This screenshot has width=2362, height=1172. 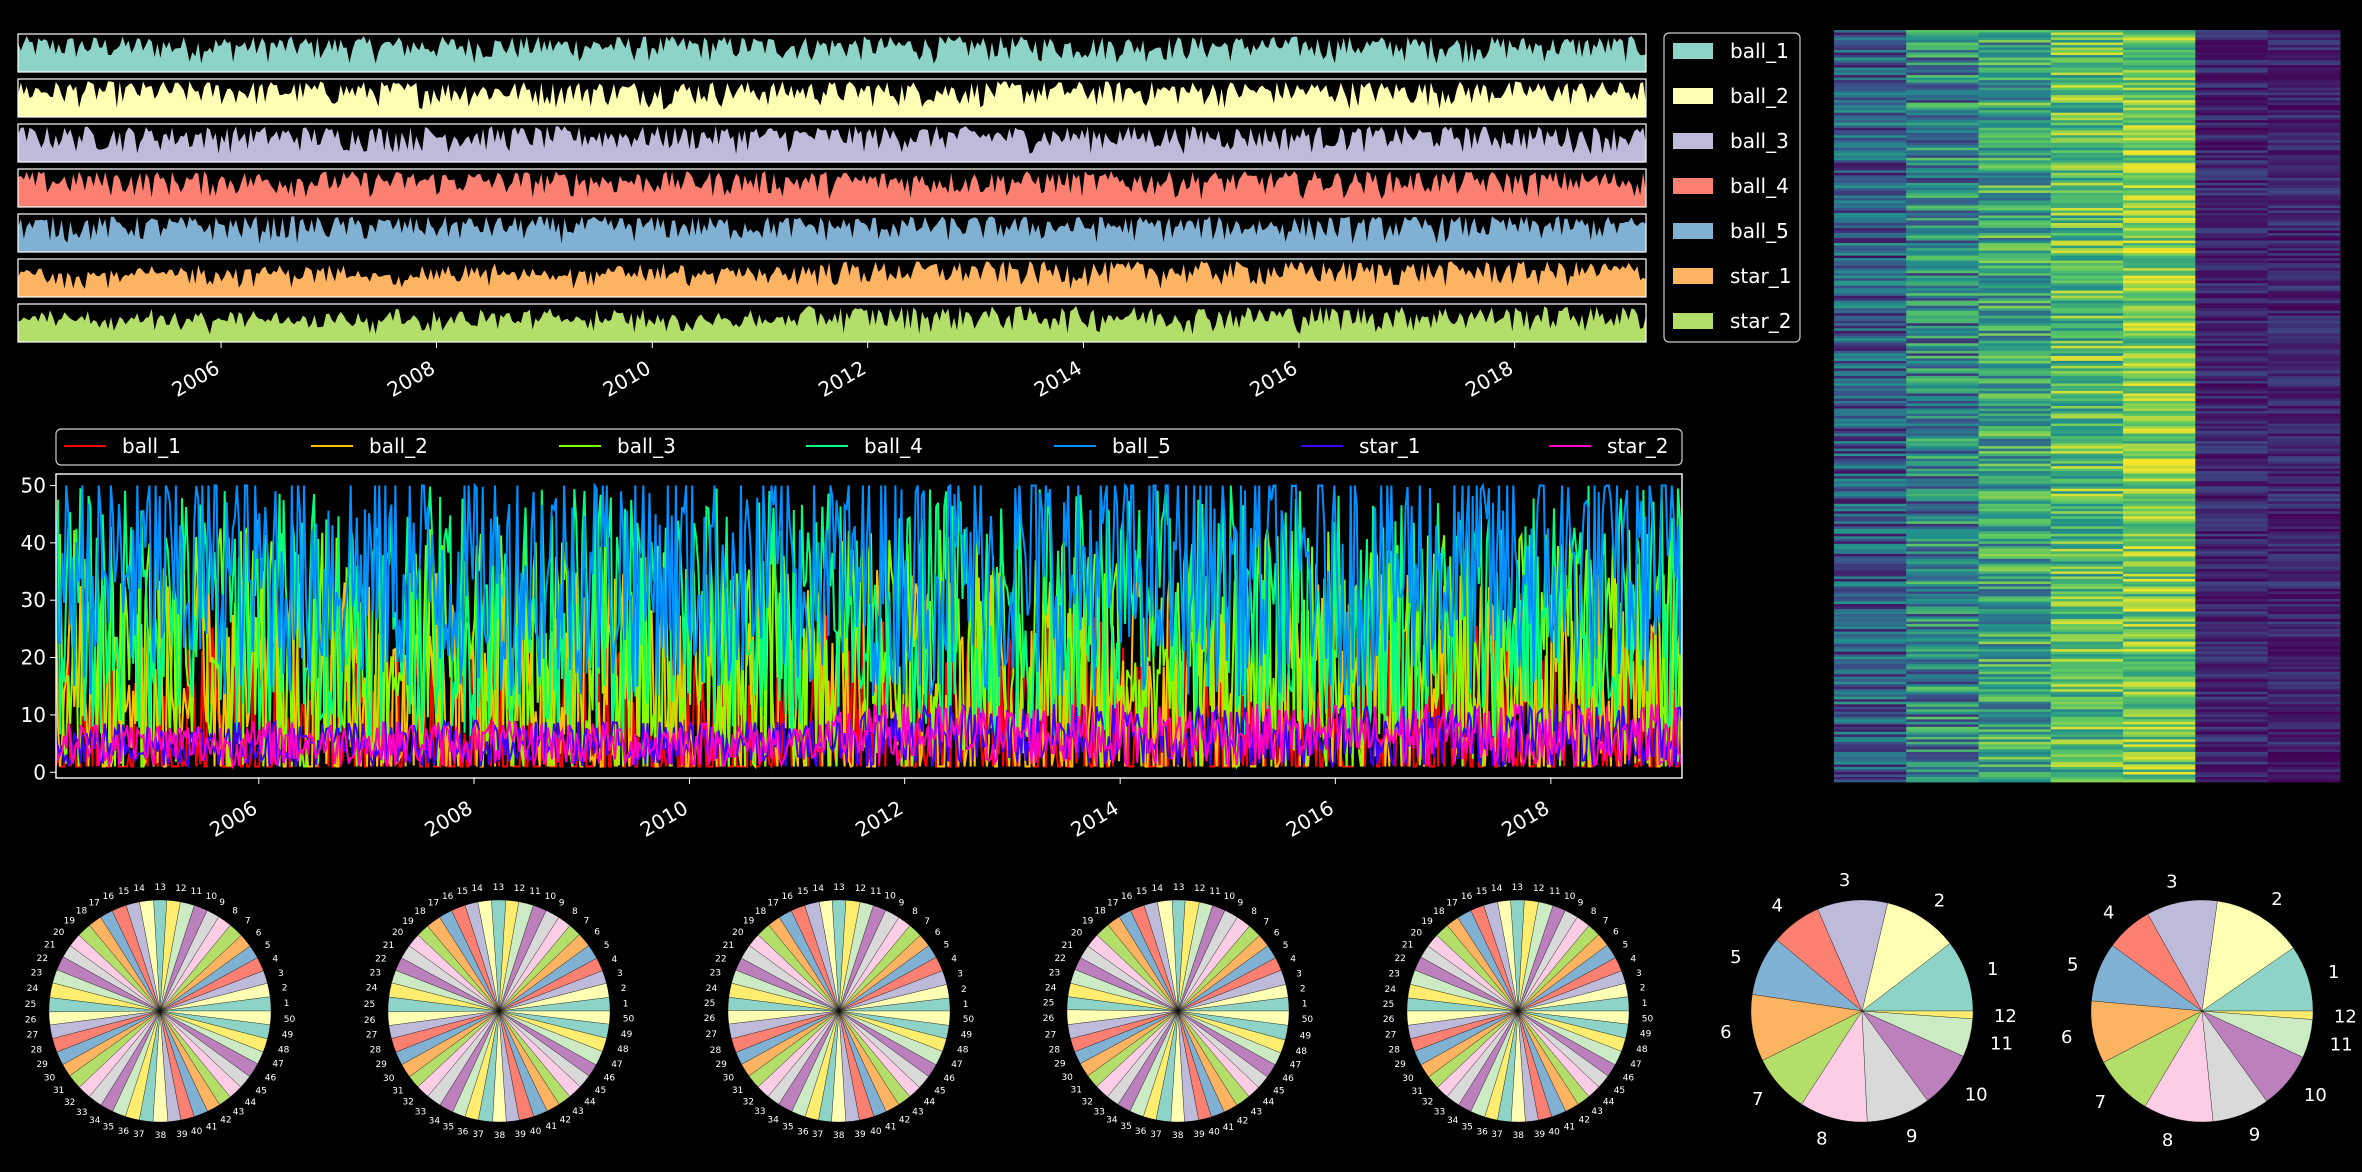 What do you see at coordinates (211, 1127) in the screenshot?
I see `pie-slice-label: 41` at bounding box center [211, 1127].